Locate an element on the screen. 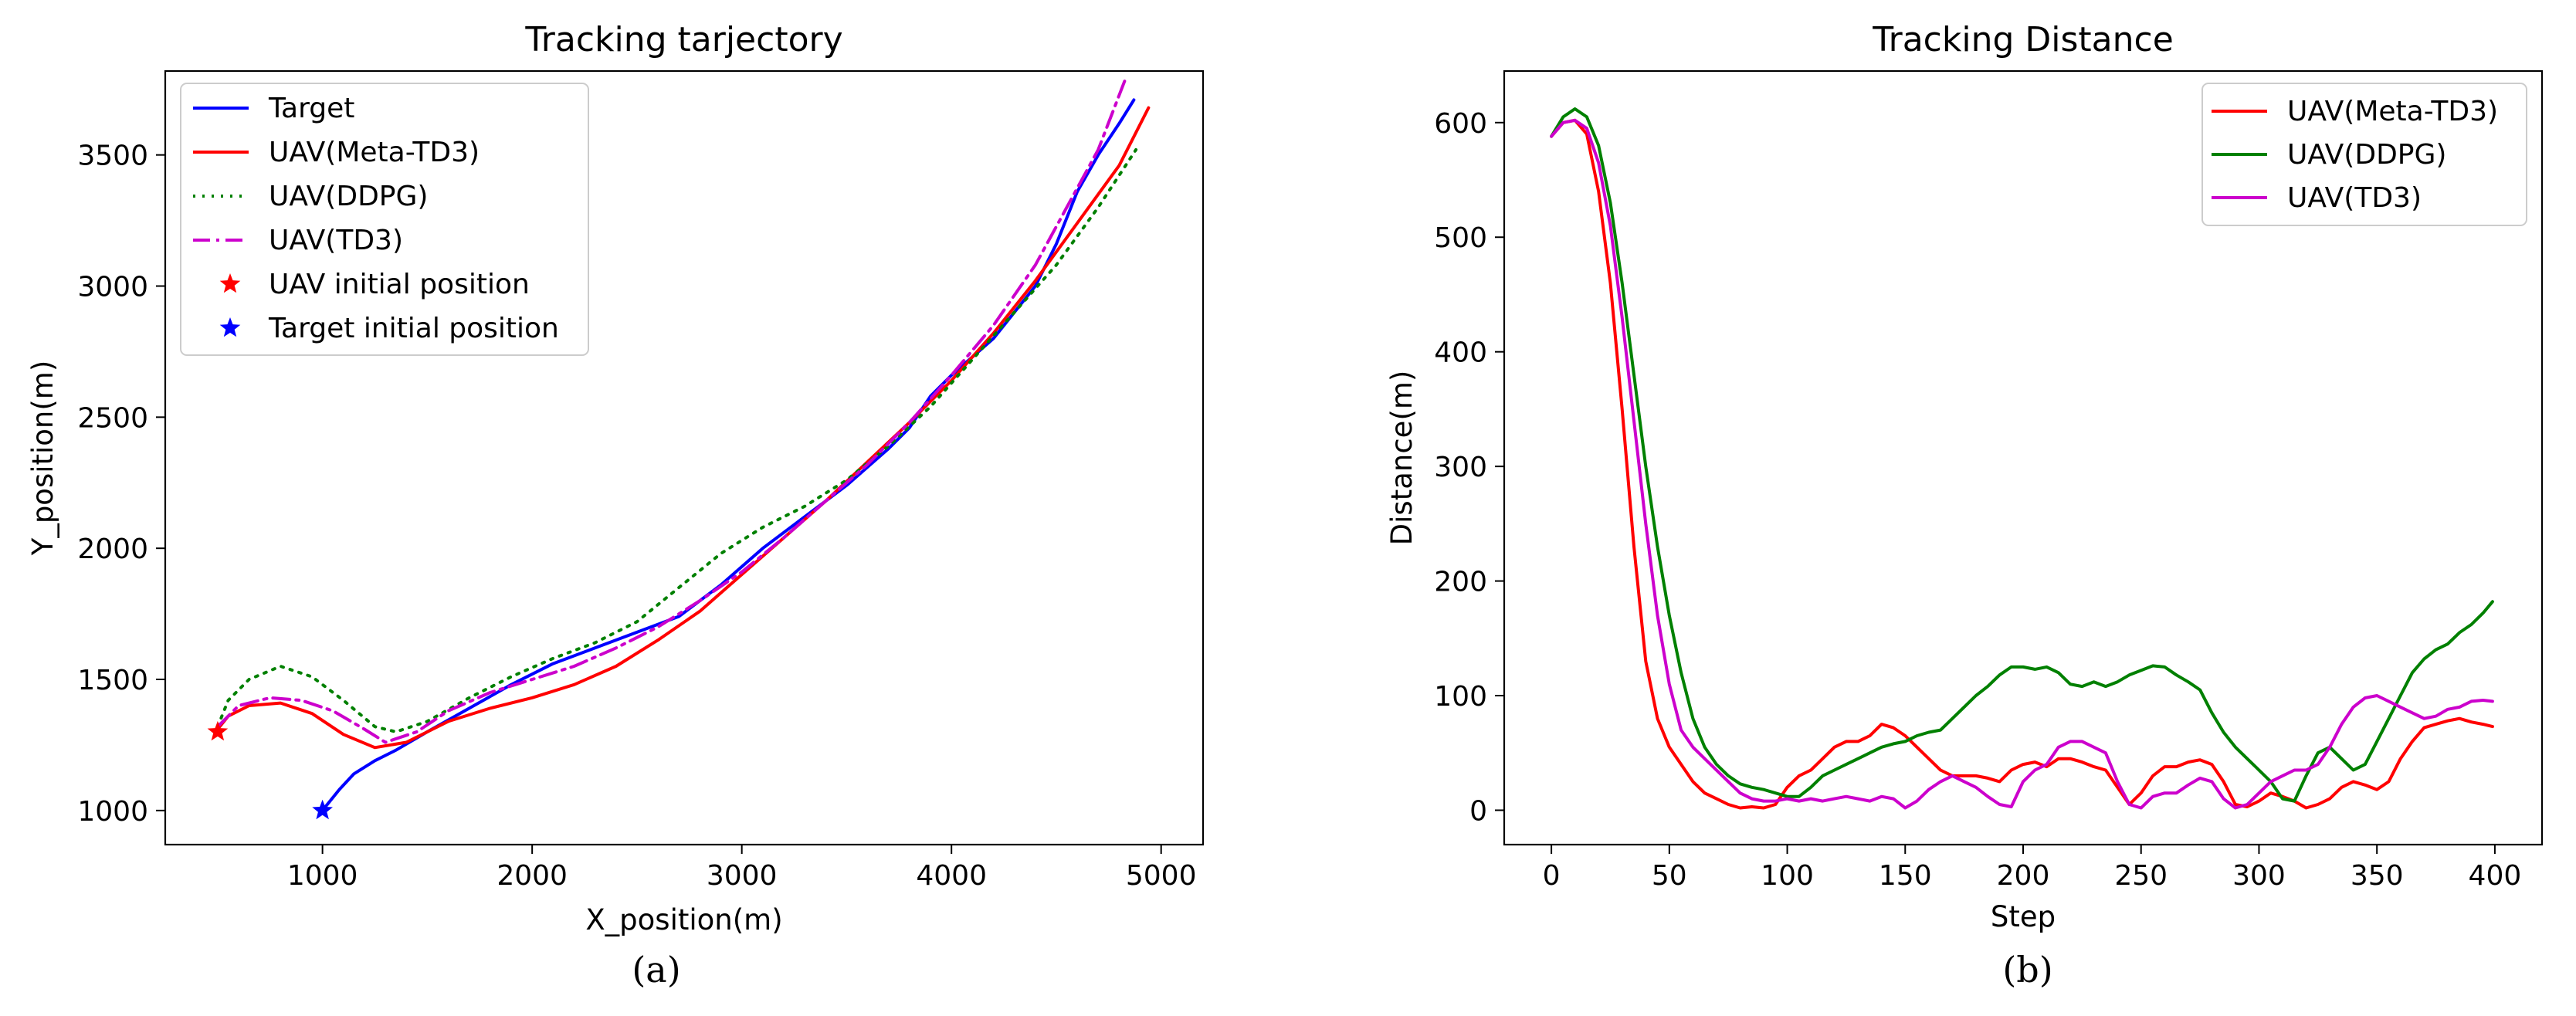  x-tick-label: 200 is located at coordinates (2023, 876).